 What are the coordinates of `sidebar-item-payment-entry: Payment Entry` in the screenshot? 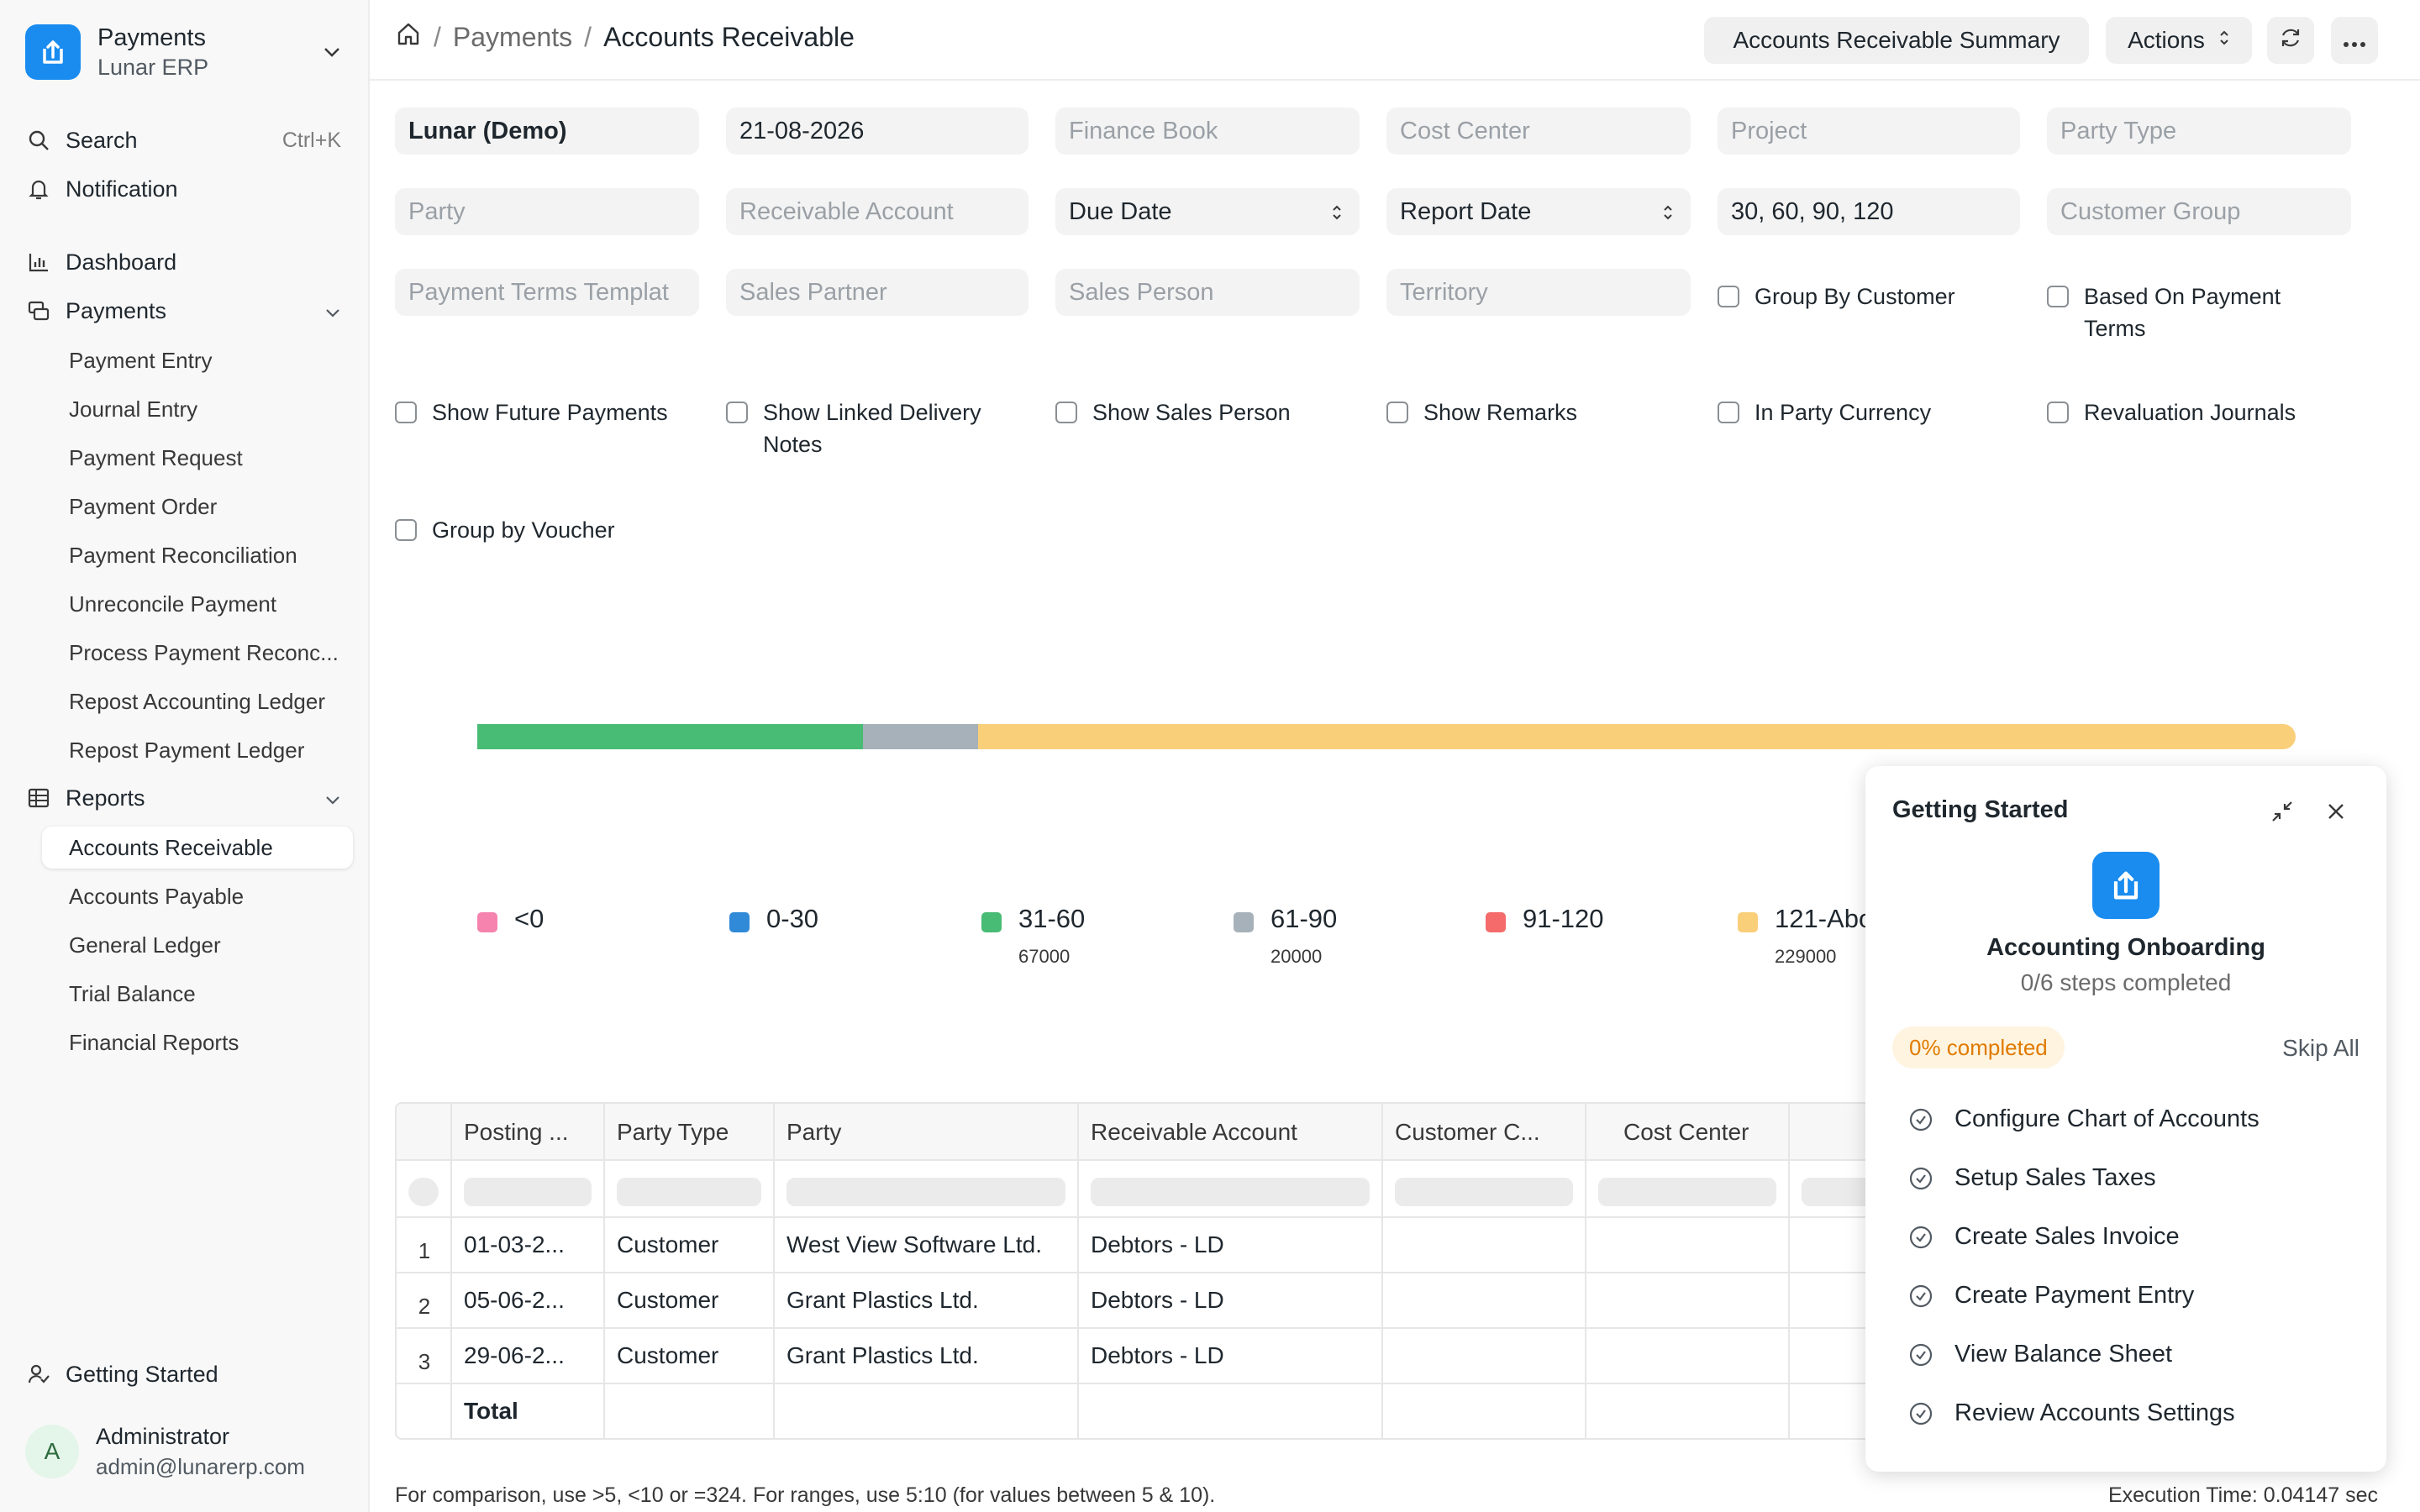 It's located at (141, 360).